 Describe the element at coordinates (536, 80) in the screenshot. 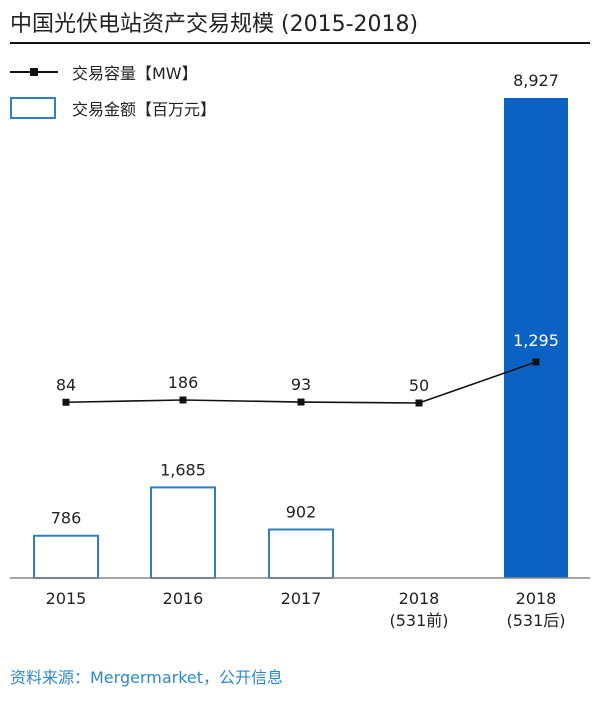

I see `bar-value-label-4: 8,927` at that location.